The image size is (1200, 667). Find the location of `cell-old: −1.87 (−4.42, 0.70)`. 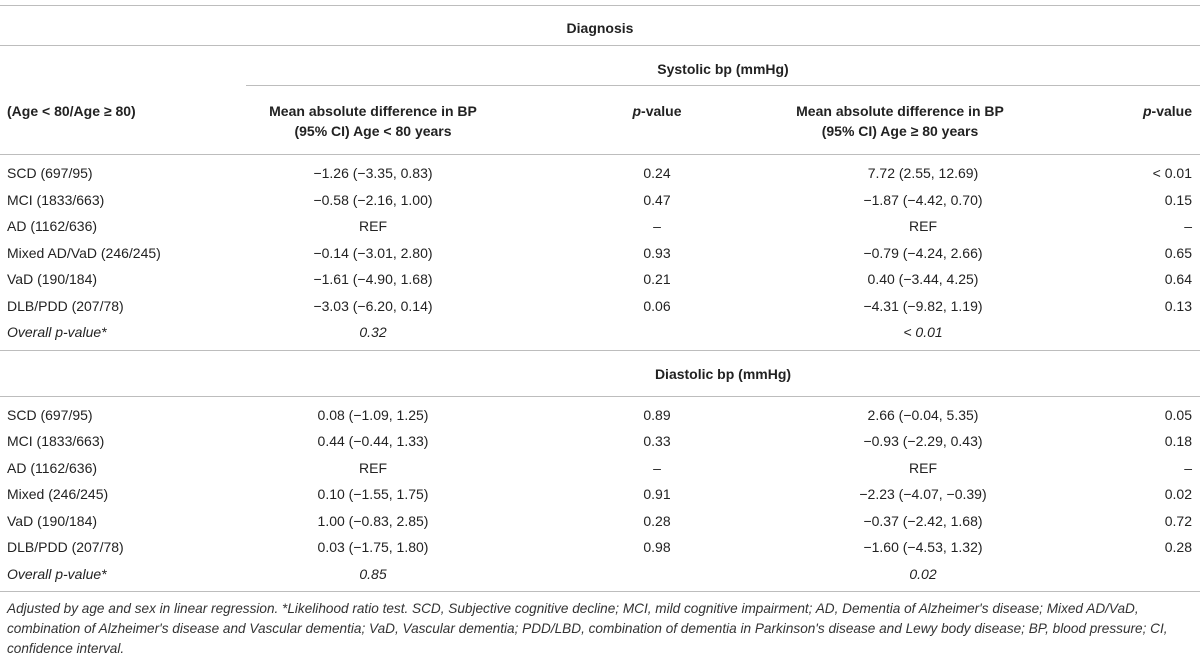

cell-old: −1.87 (−4.42, 0.70) is located at coordinates (923, 200).